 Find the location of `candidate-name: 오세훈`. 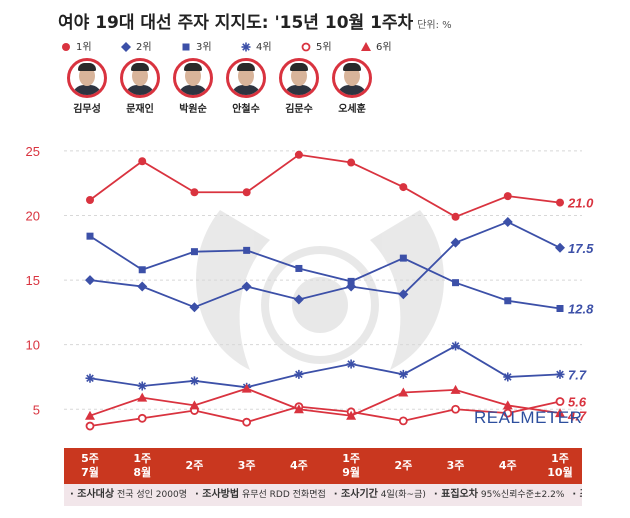

candidate-name: 오세훈 is located at coordinates (352, 109).